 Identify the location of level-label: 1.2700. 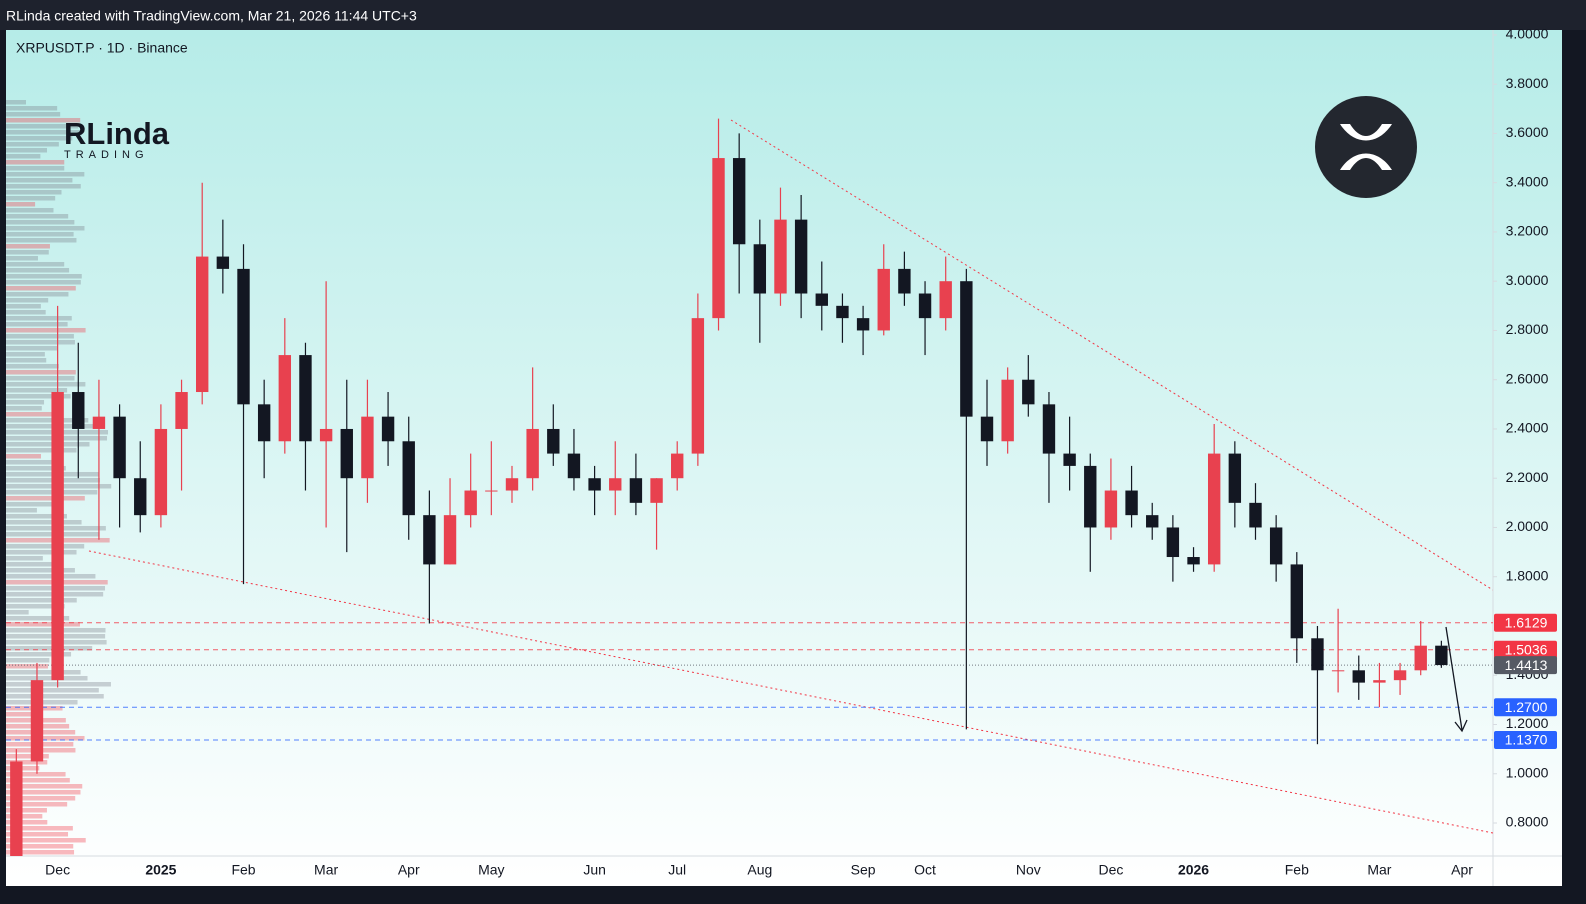
(1526, 707).